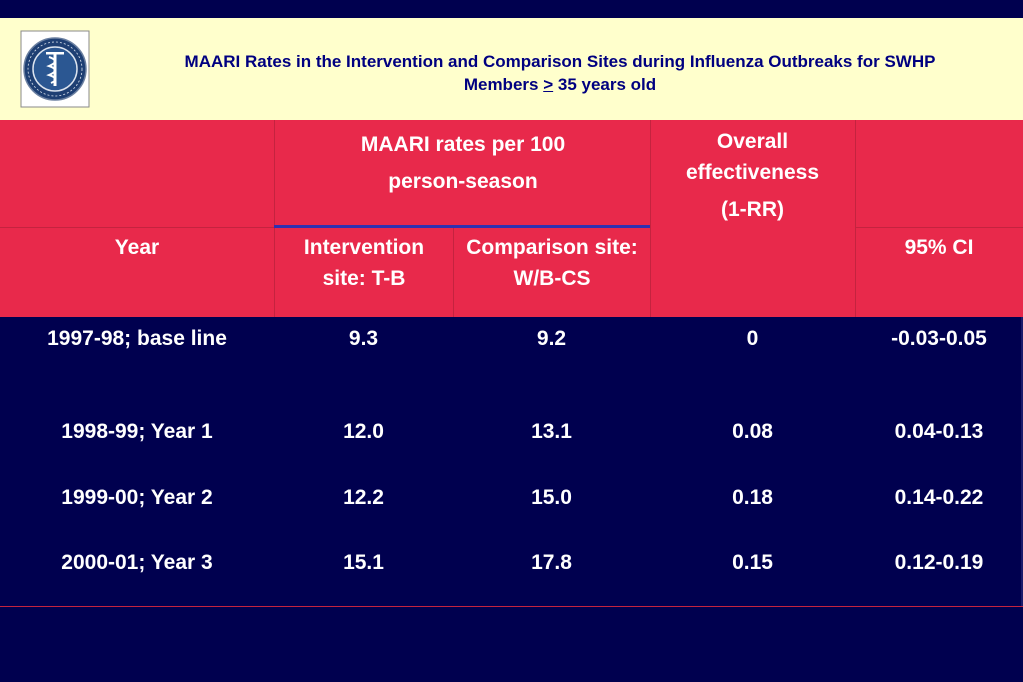  Describe the element at coordinates (939, 497) in the screenshot. I see `cell-ci: 0.14-0.22` at that location.